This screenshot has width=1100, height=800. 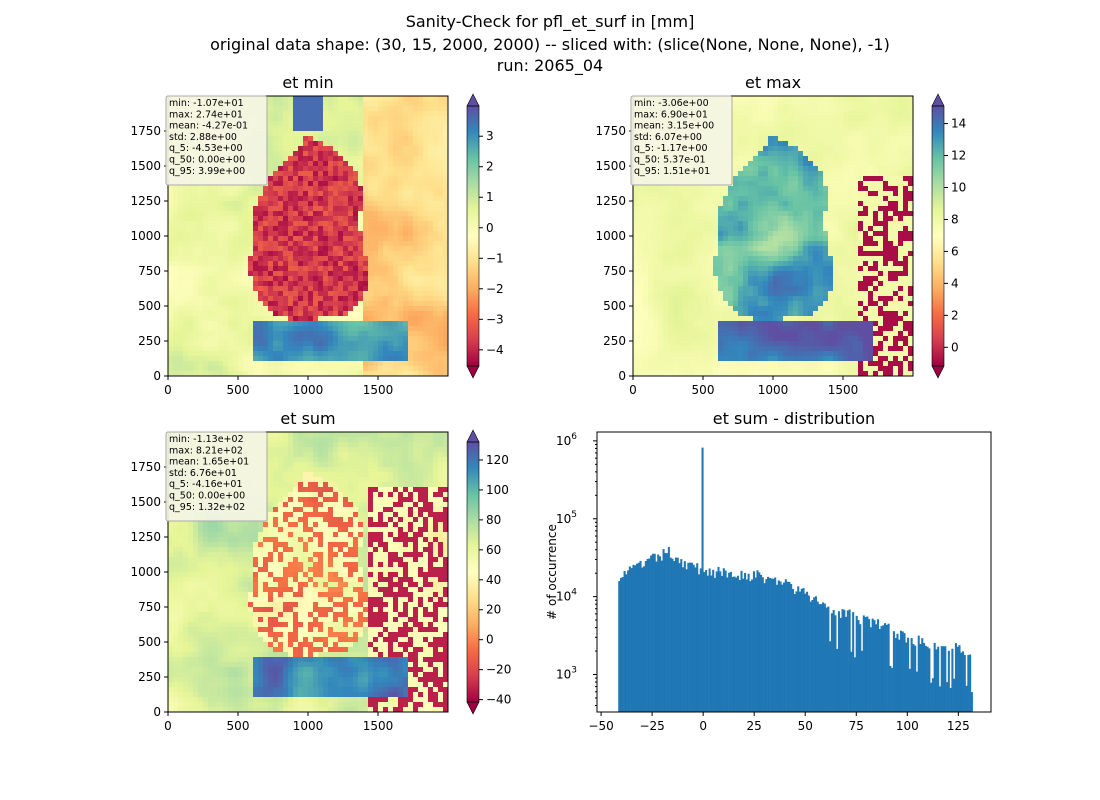 I want to click on colorbar-tick-label: −1, so click(x=495, y=258).